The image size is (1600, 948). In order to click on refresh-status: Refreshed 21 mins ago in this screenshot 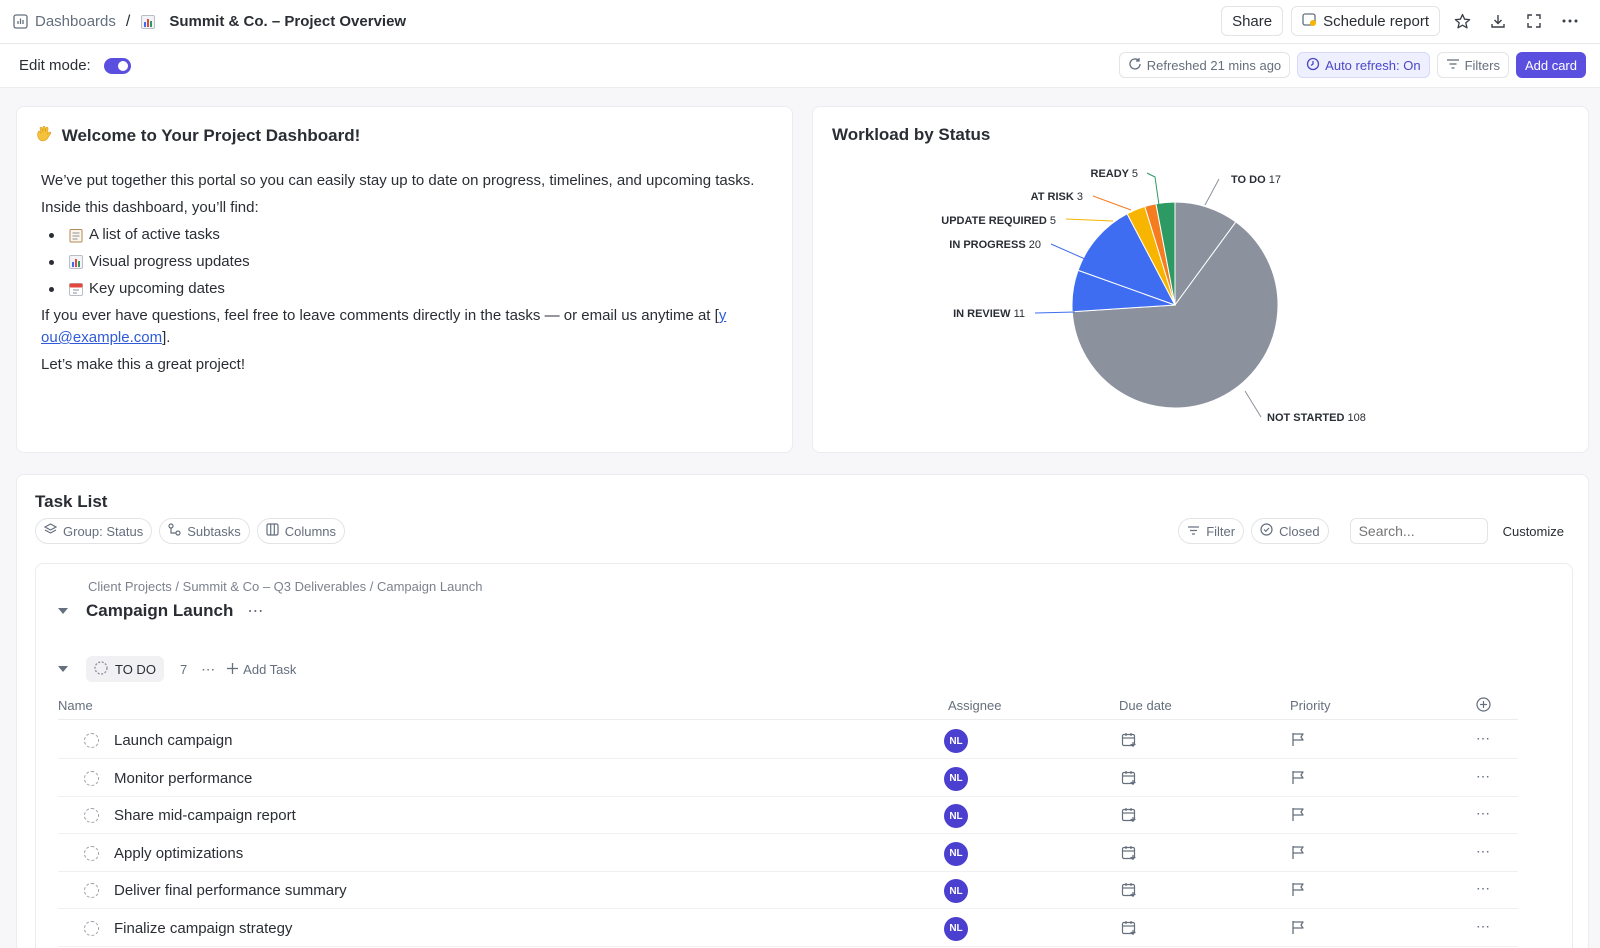, I will do `click(1204, 65)`.